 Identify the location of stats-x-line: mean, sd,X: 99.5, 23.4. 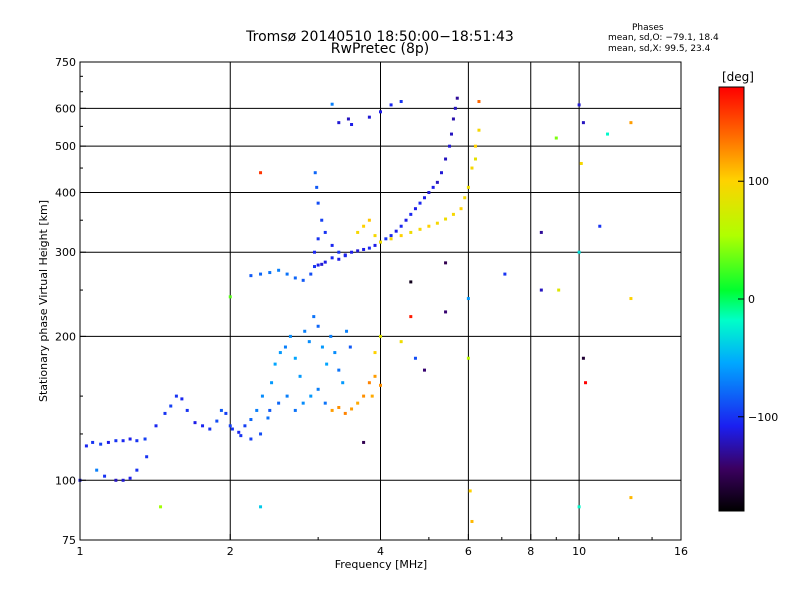
(659, 49).